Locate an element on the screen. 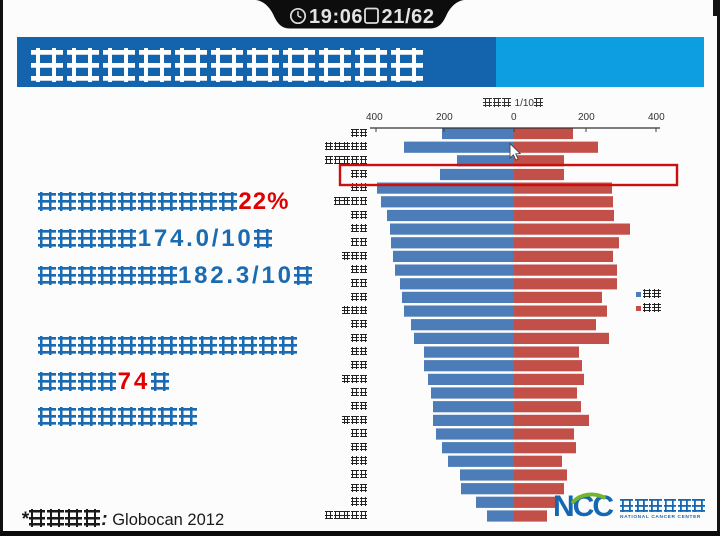  svg-text: 21/62 is located at coordinates (408, 17).